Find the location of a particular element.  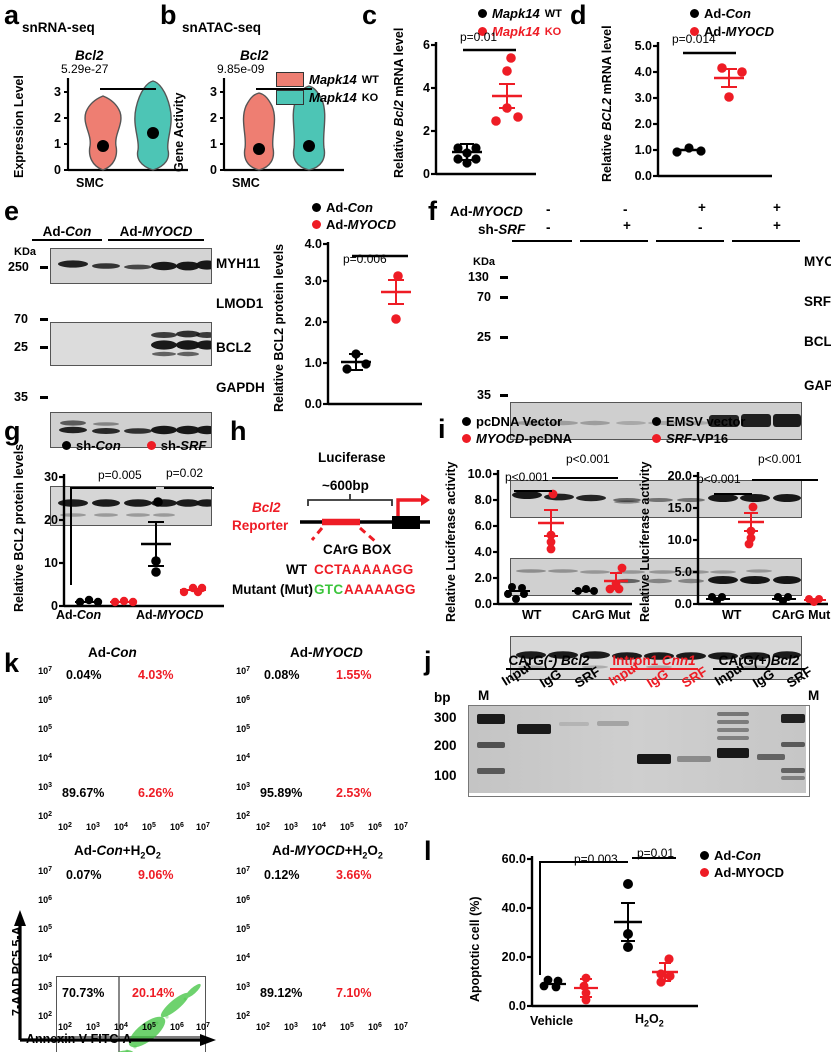

blot-bcl2-f is located at coordinates (656, 577).